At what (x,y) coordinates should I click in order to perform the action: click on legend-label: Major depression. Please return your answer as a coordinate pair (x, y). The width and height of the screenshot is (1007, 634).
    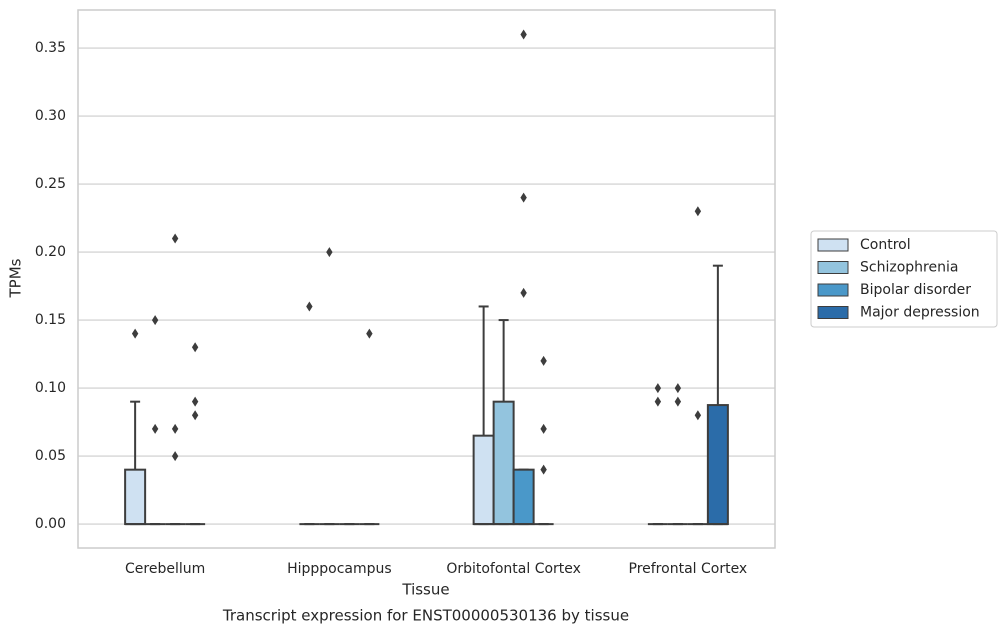
    Looking at the image, I should click on (920, 313).